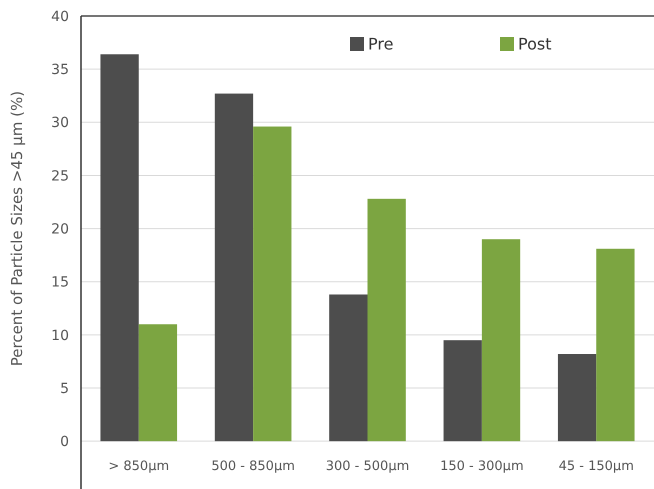 The image size is (654, 489). I want to click on legend-label: Post, so click(535, 44).